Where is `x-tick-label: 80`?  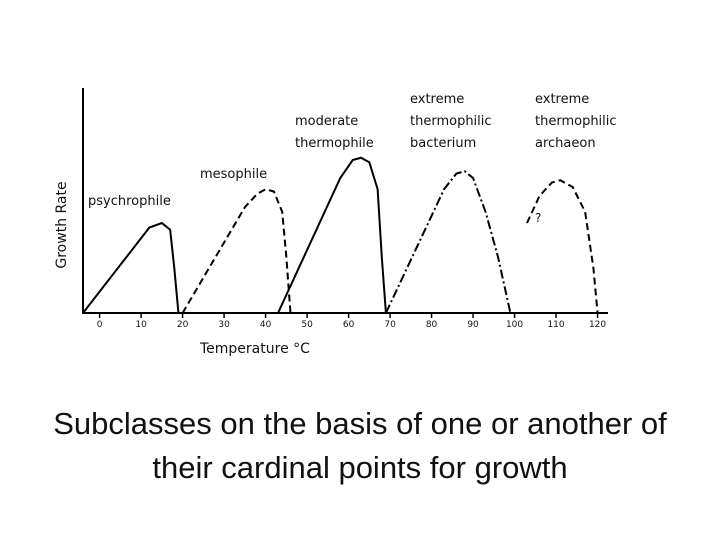
x-tick-label: 80 is located at coordinates (432, 325).